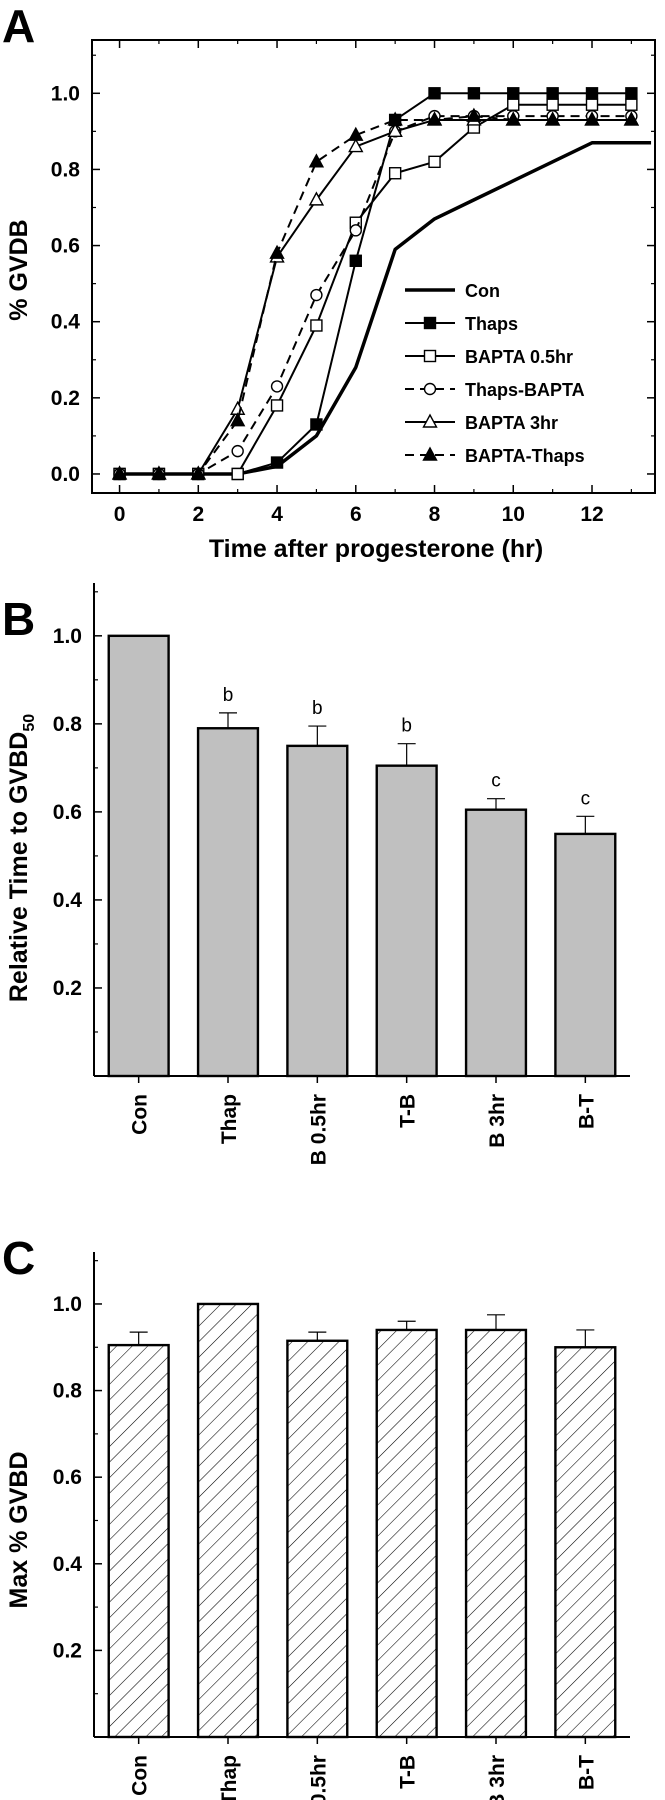 The image size is (665, 1800). I want to click on x-tick-label: 2, so click(198, 514).